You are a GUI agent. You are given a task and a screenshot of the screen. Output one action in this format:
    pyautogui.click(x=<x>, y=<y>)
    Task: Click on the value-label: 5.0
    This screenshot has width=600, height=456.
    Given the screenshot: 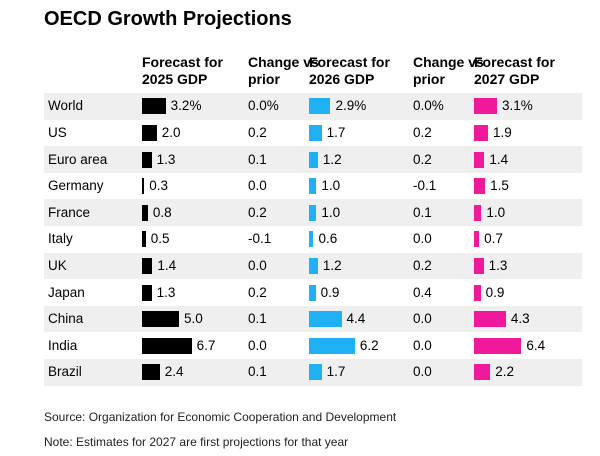 What is the action you would take?
    pyautogui.click(x=193, y=319)
    